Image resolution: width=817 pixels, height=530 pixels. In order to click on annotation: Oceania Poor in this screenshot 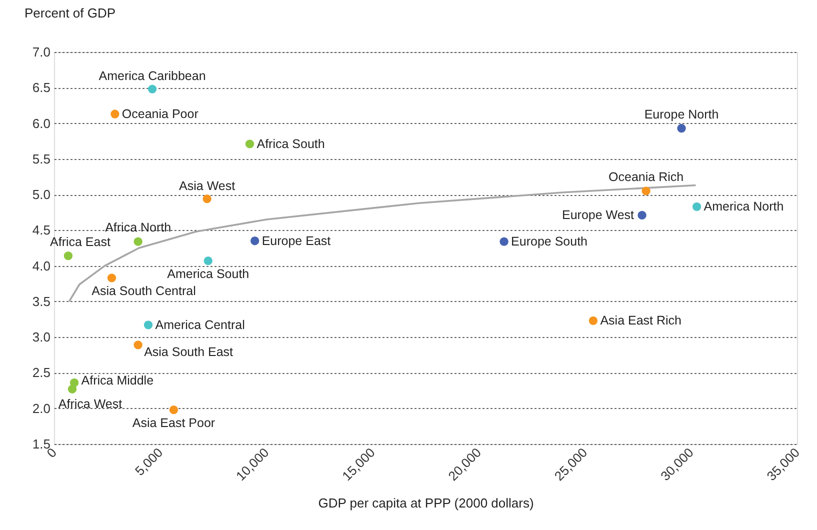, I will do `click(160, 114)`.